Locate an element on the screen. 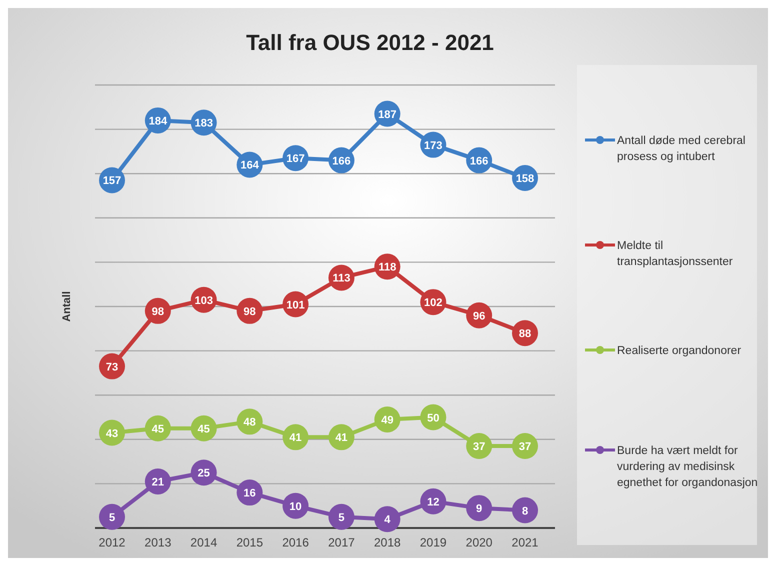  legend-label: Antall døde med cerebral prosess og intubert is located at coordinates (681, 149).